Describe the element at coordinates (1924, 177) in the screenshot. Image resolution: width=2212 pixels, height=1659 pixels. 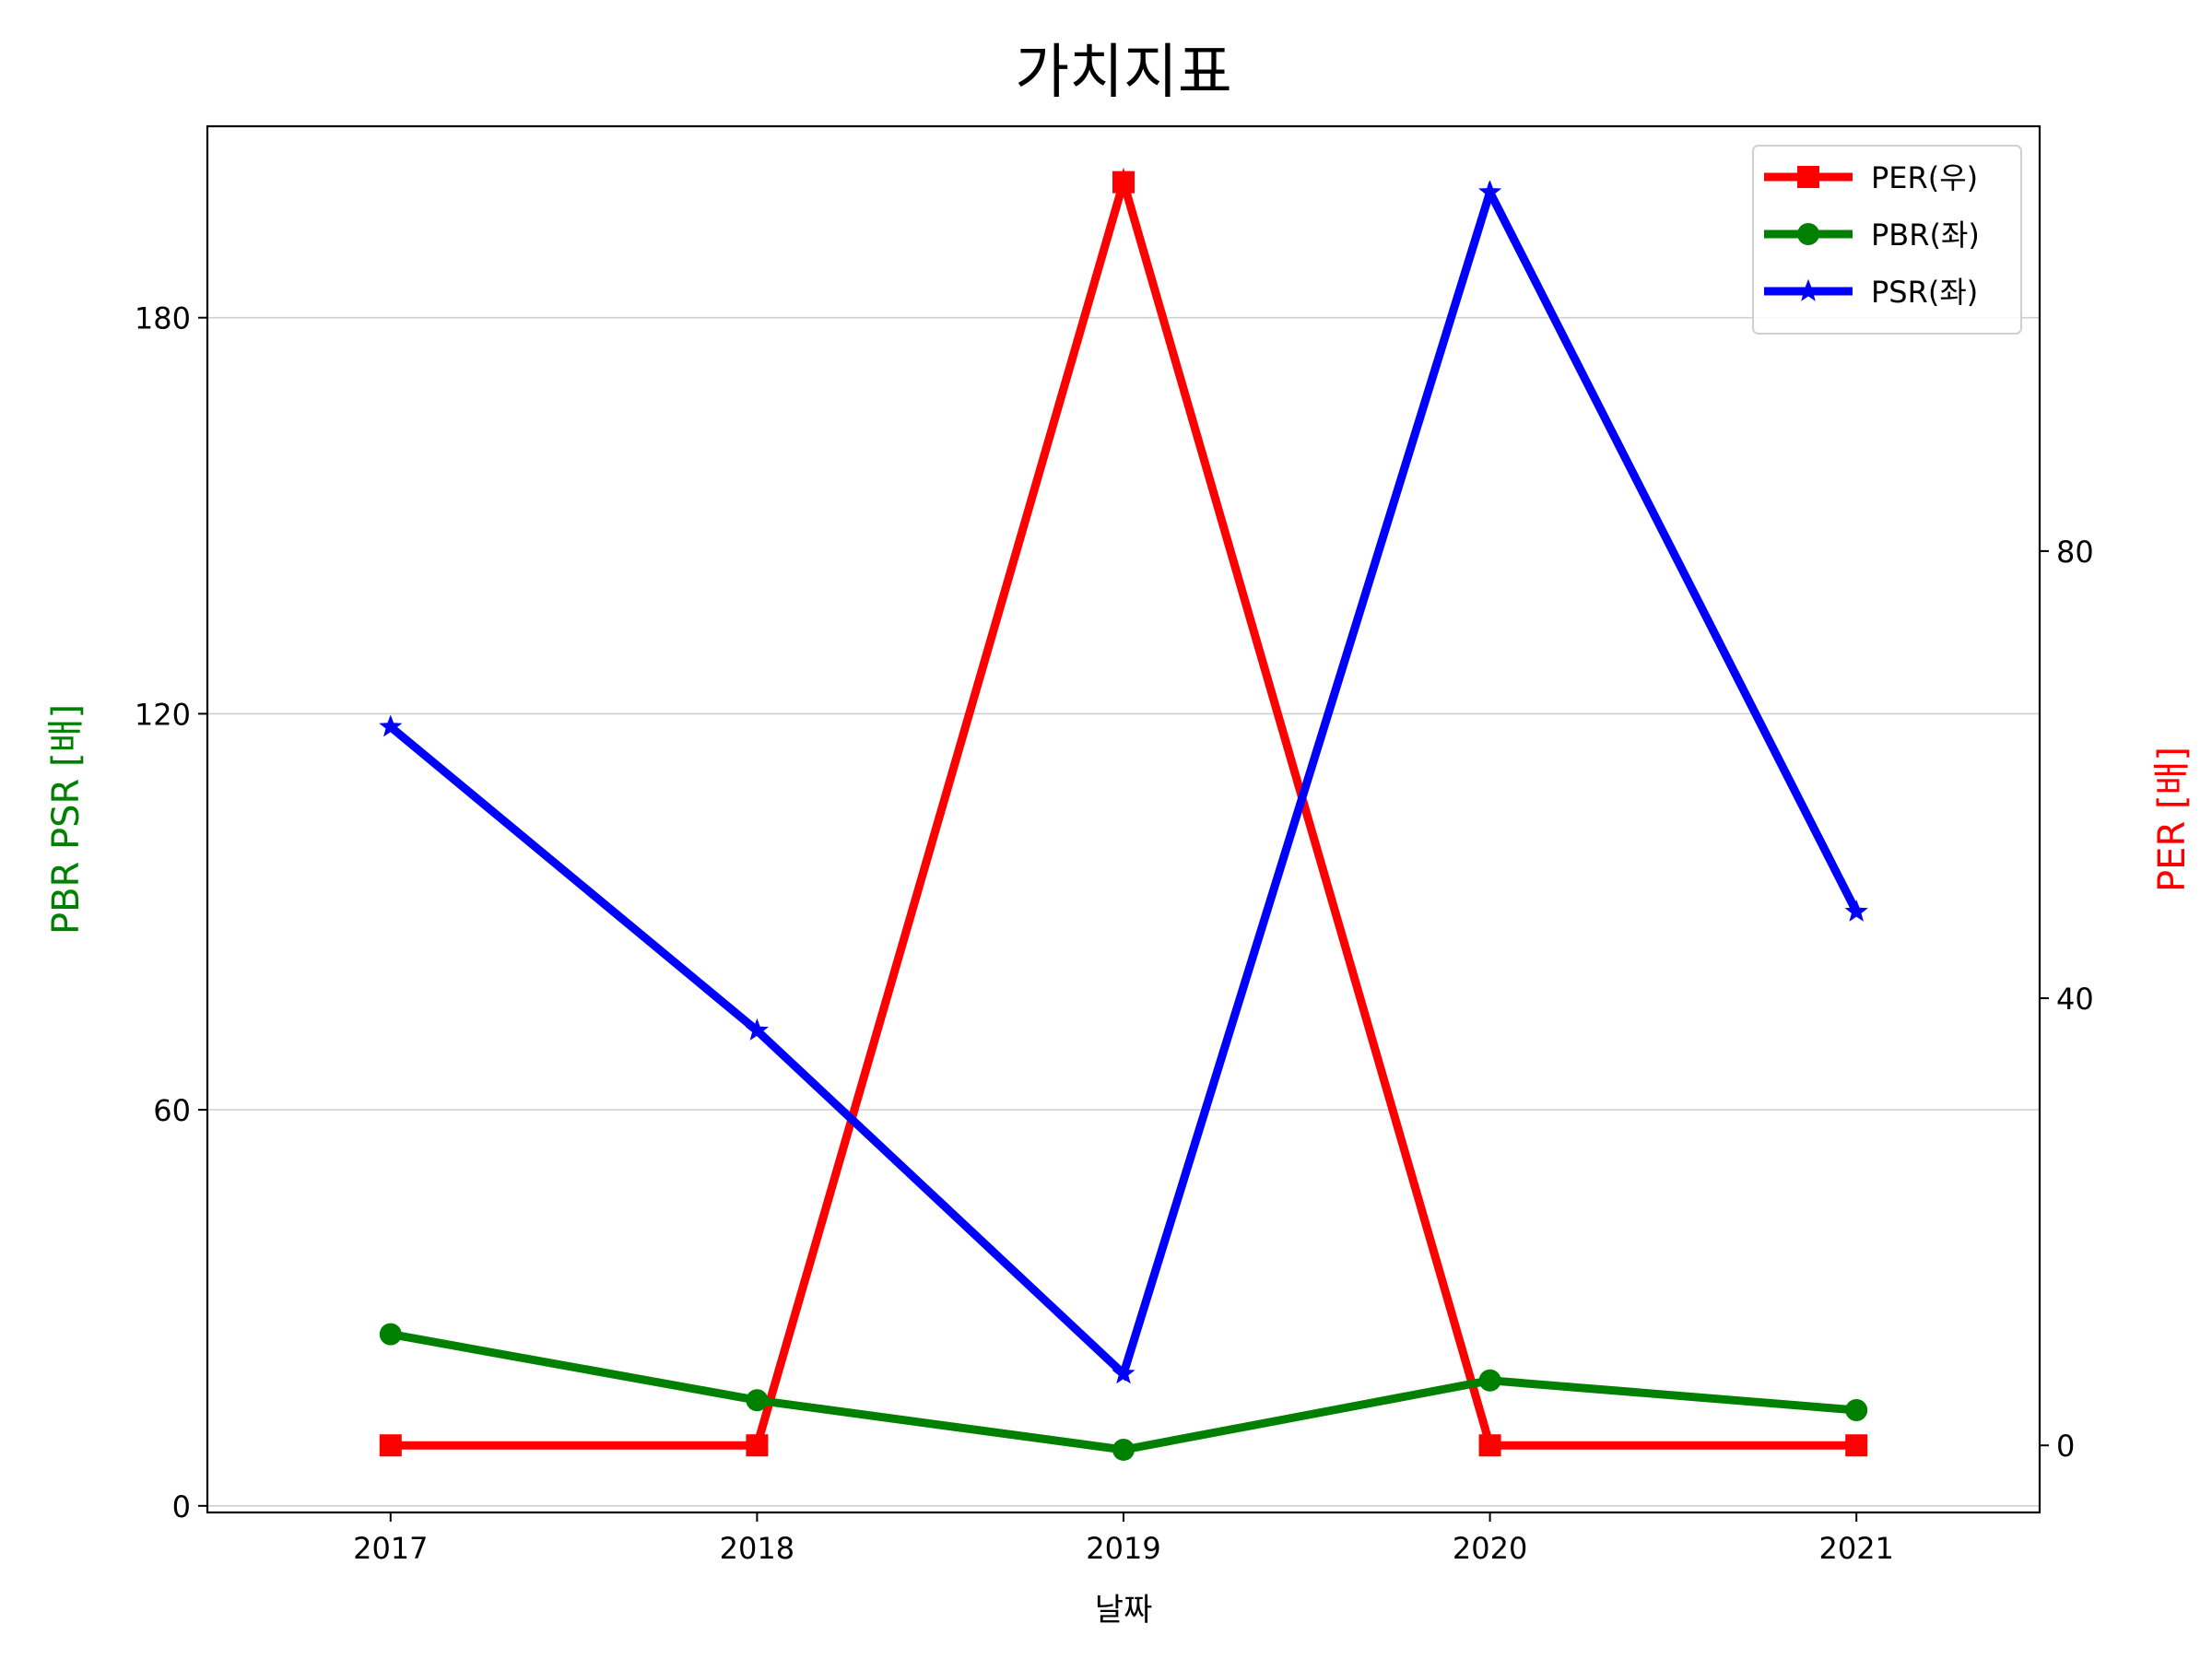
I see `legend-label: PER(우)` at that location.